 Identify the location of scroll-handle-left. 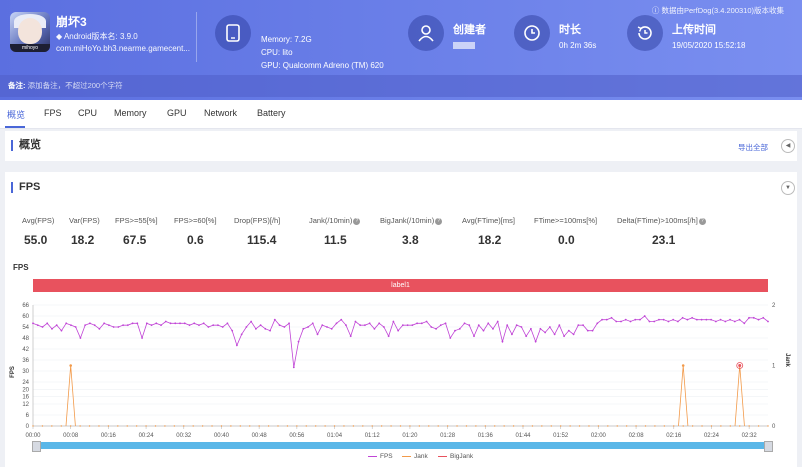
(36, 446).